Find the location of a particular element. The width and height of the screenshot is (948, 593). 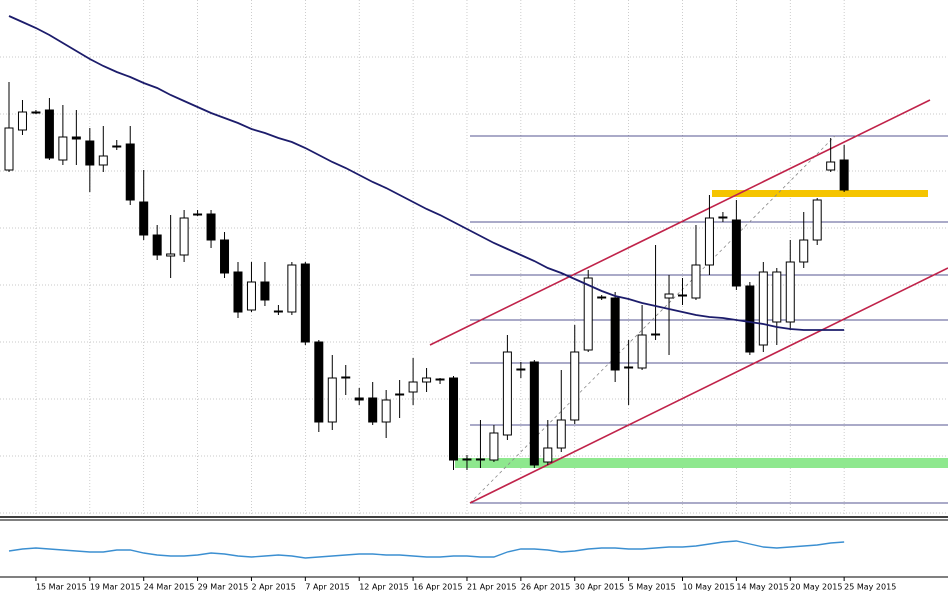

x-tick-label: 2 Apr 2015 is located at coordinates (273, 587).